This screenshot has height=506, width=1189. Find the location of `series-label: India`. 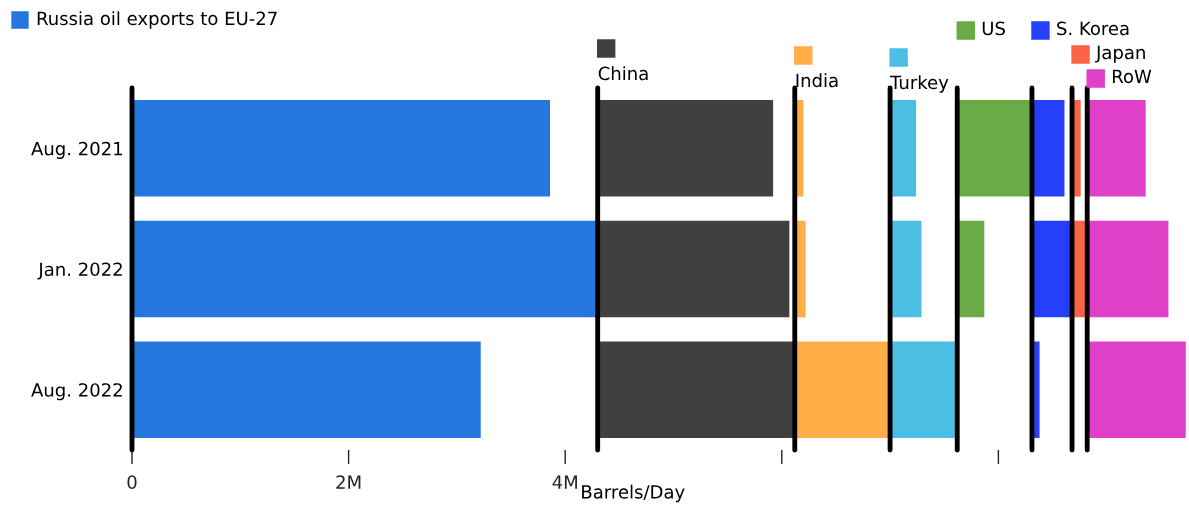

series-label: India is located at coordinates (817, 80).